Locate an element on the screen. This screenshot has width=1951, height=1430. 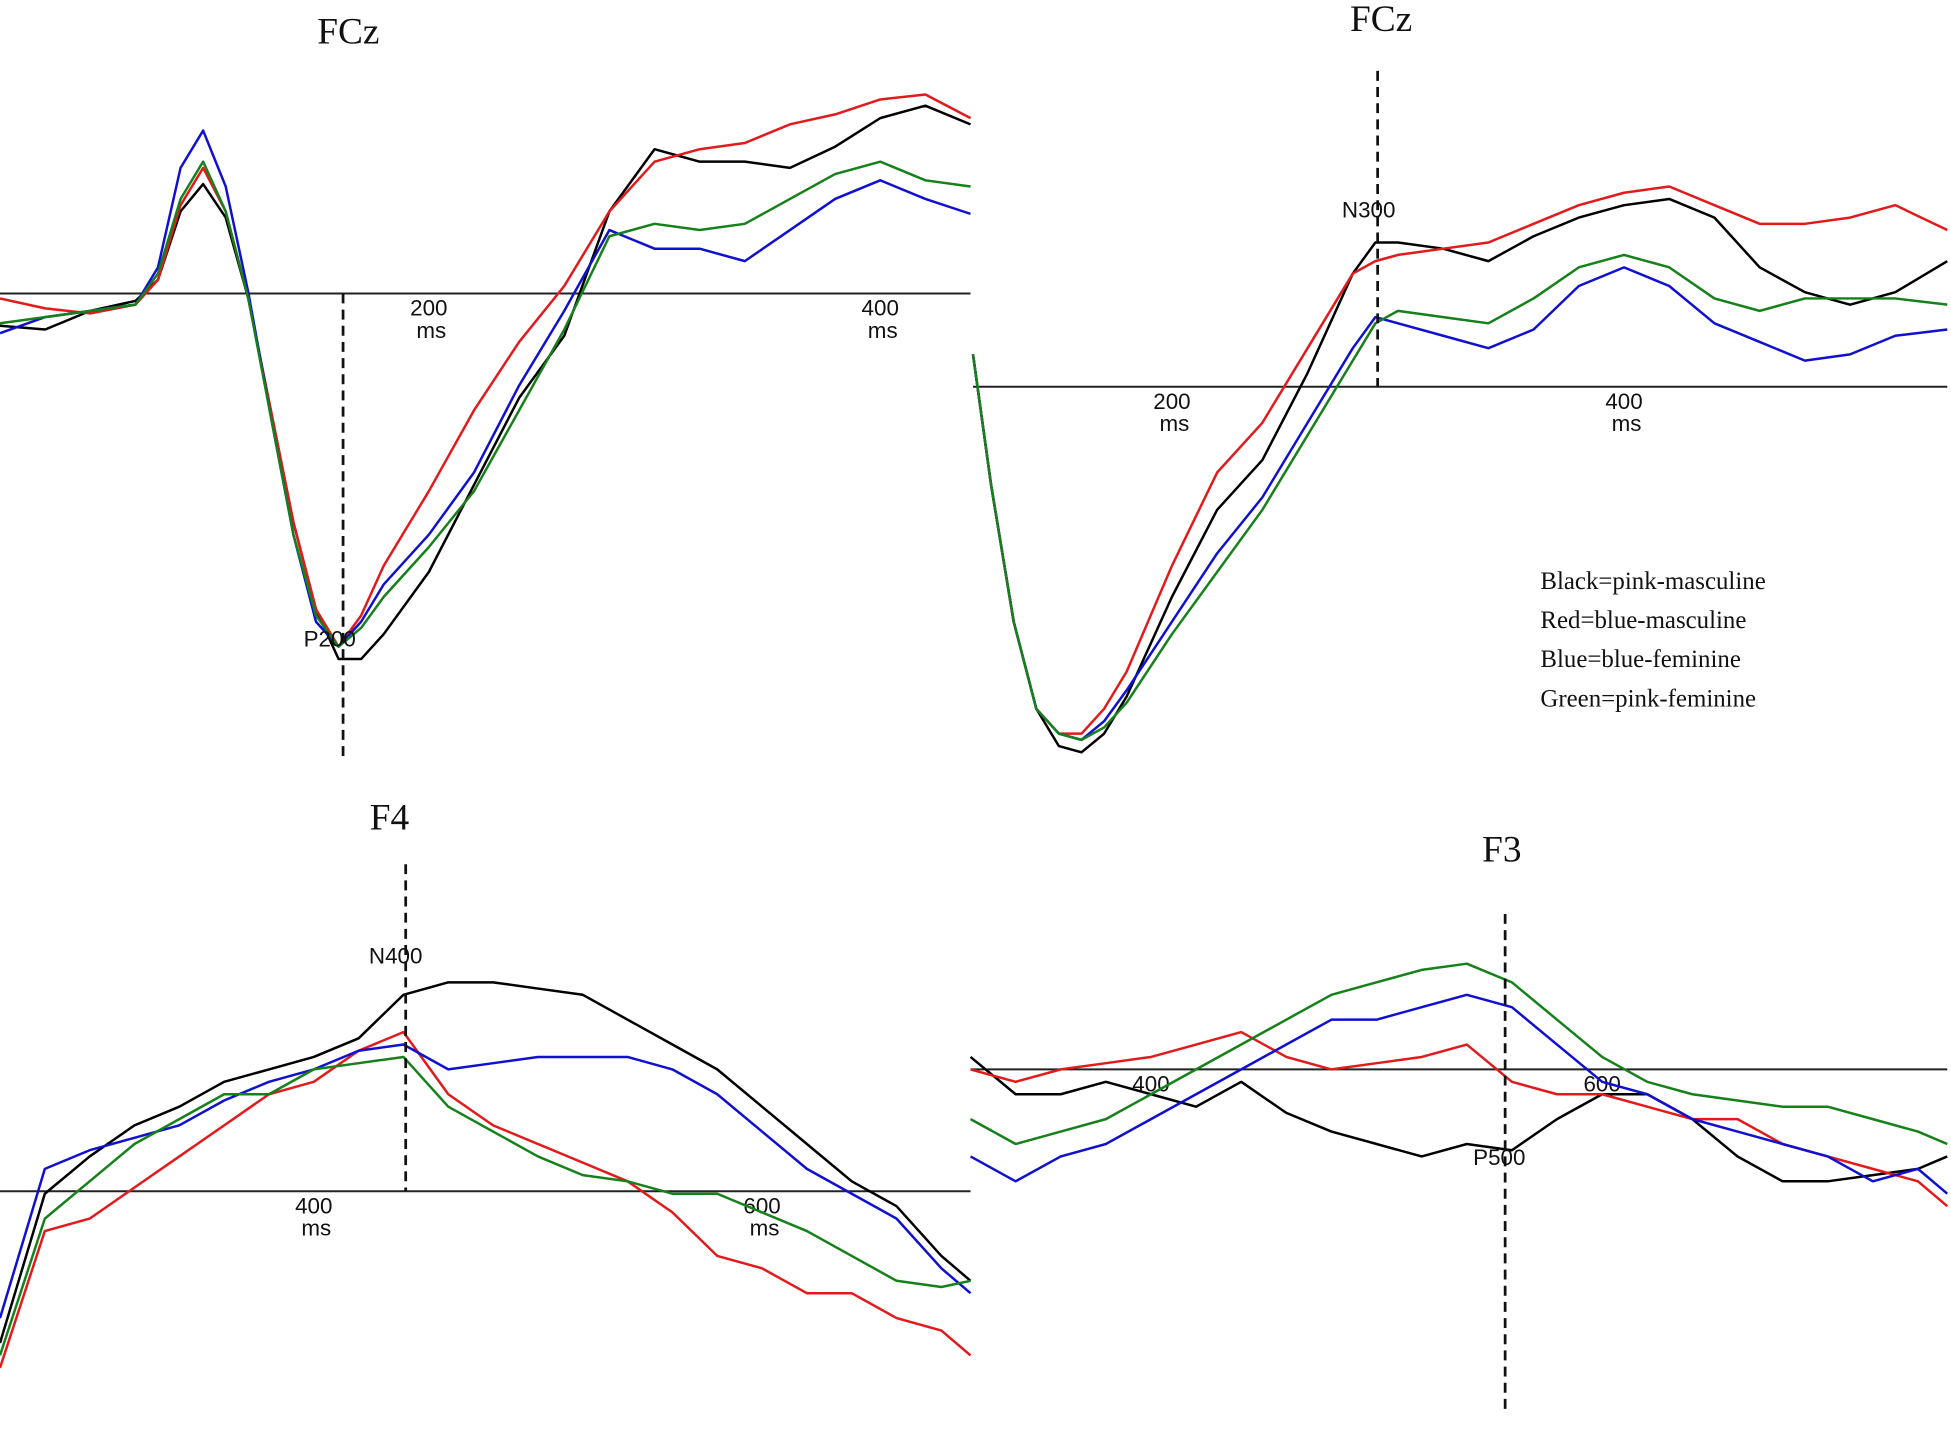
legend-entry: Blue=blue-feminine is located at coordinates (1640, 659).